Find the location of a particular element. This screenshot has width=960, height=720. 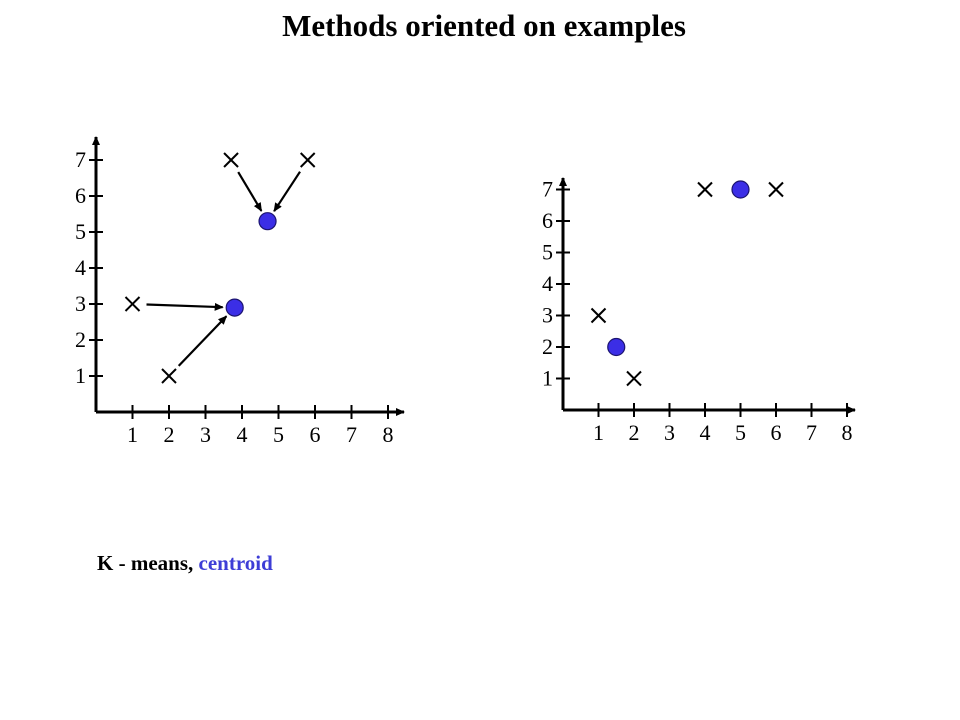

caption-highlight: centroid is located at coordinates (235, 563).